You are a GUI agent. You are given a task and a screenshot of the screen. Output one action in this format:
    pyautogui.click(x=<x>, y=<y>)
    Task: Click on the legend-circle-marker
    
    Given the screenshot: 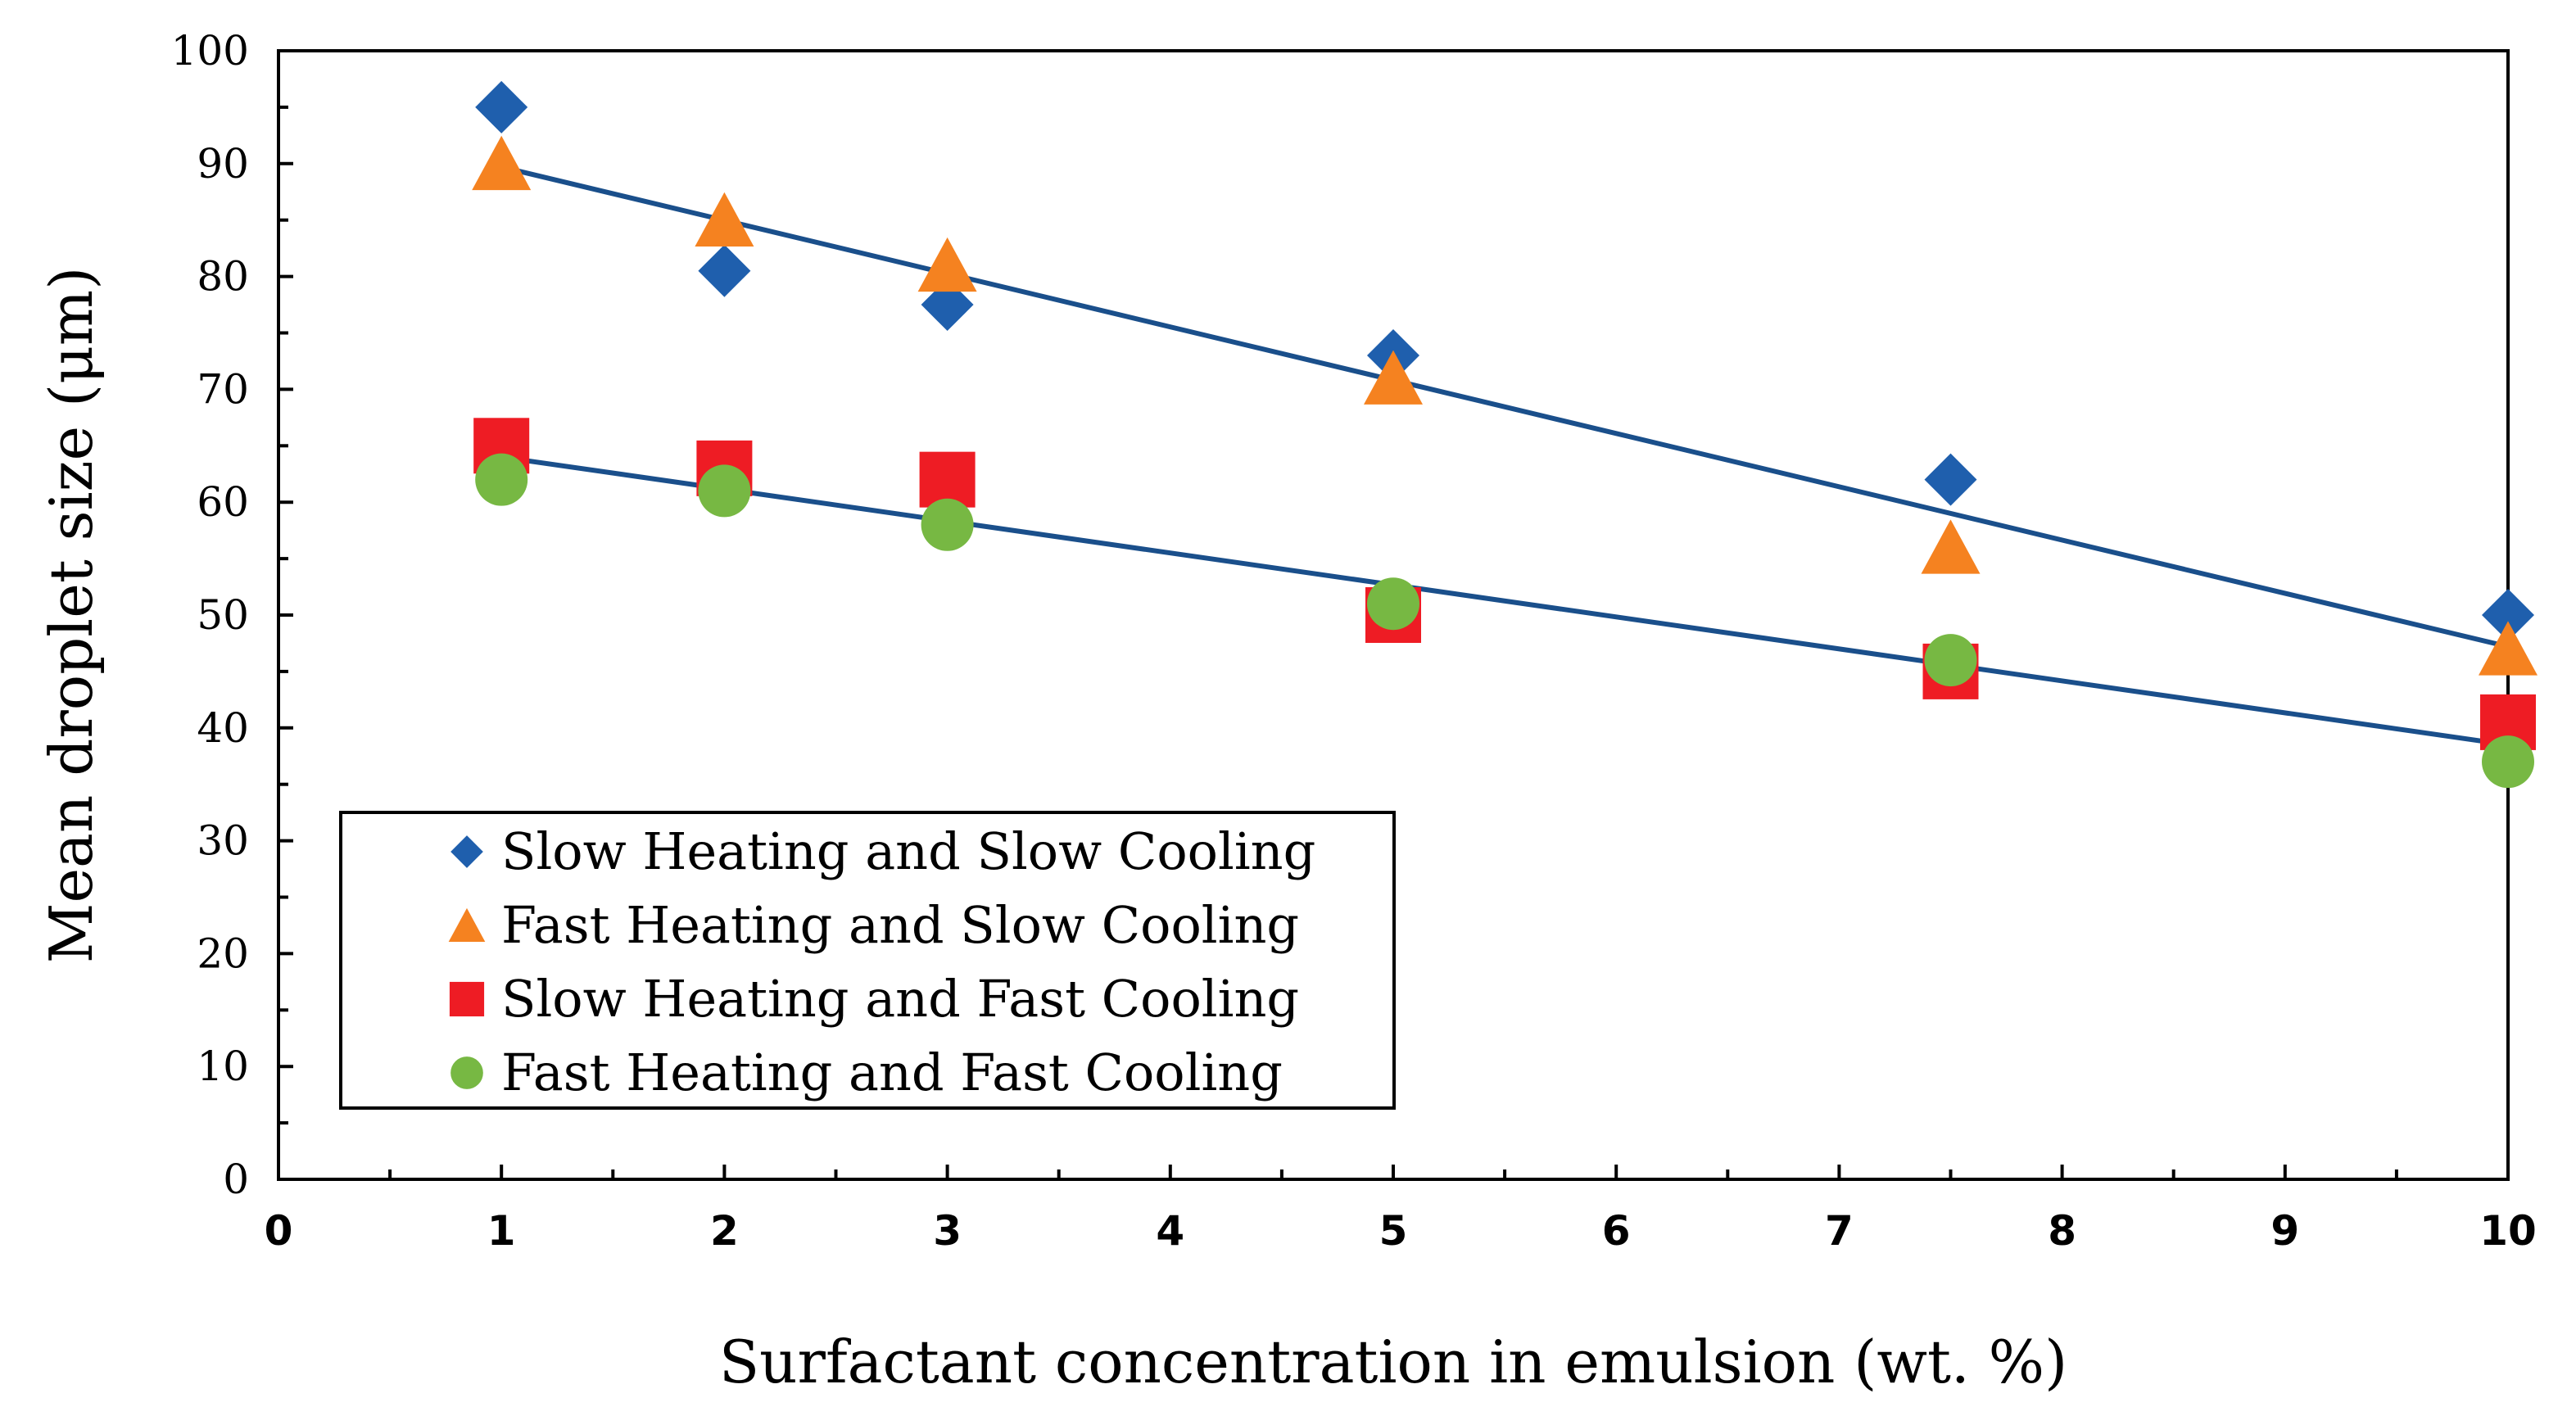 What is the action you would take?
    pyautogui.click(x=466, y=1072)
    